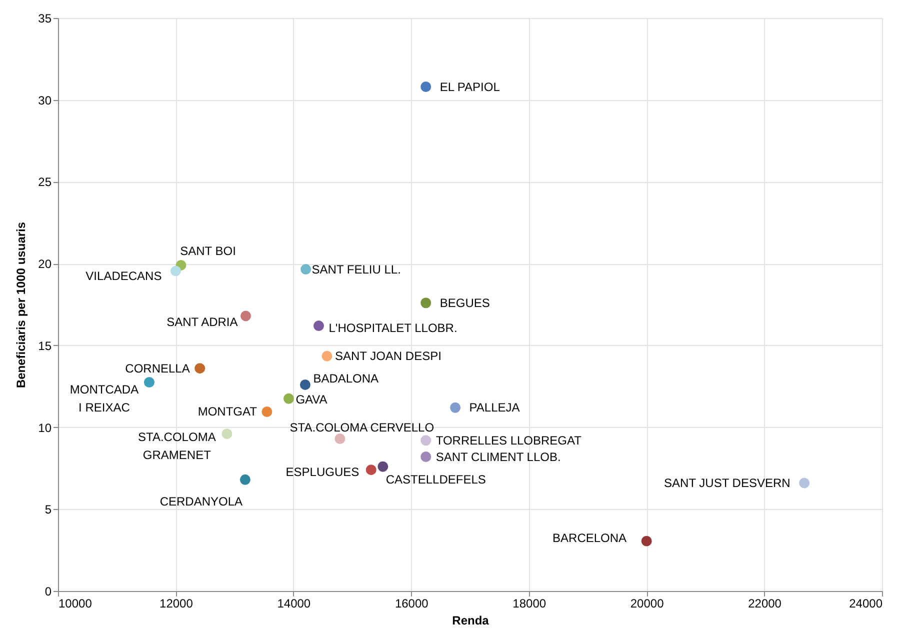 Image resolution: width=902 pixels, height=639 pixels. Describe the element at coordinates (411, 603) in the screenshot. I see `x-tick-label: 16000` at that location.